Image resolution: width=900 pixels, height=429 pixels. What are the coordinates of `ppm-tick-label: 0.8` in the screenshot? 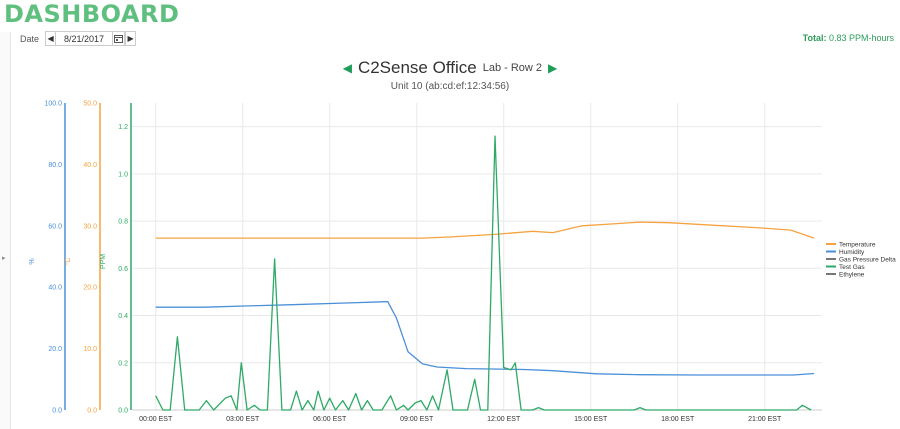 It's located at (123, 222).